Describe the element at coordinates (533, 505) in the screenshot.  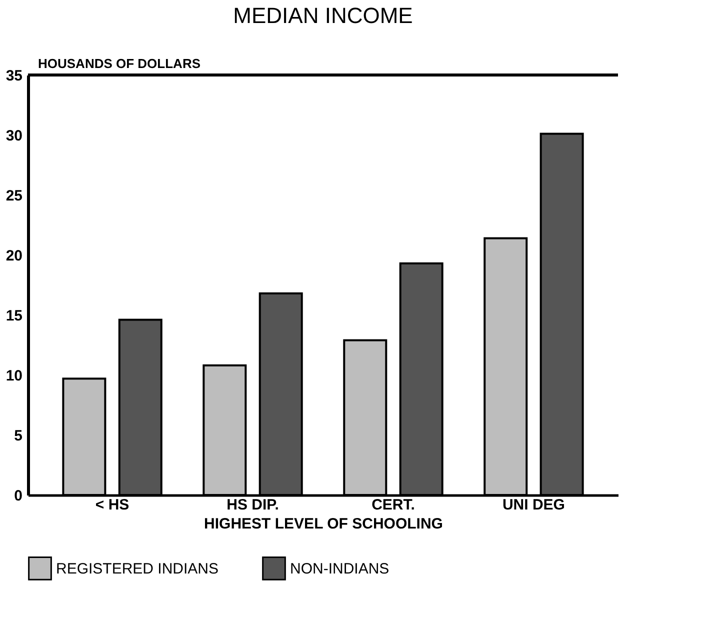
I see `x-tick-label: UNI DEG` at that location.